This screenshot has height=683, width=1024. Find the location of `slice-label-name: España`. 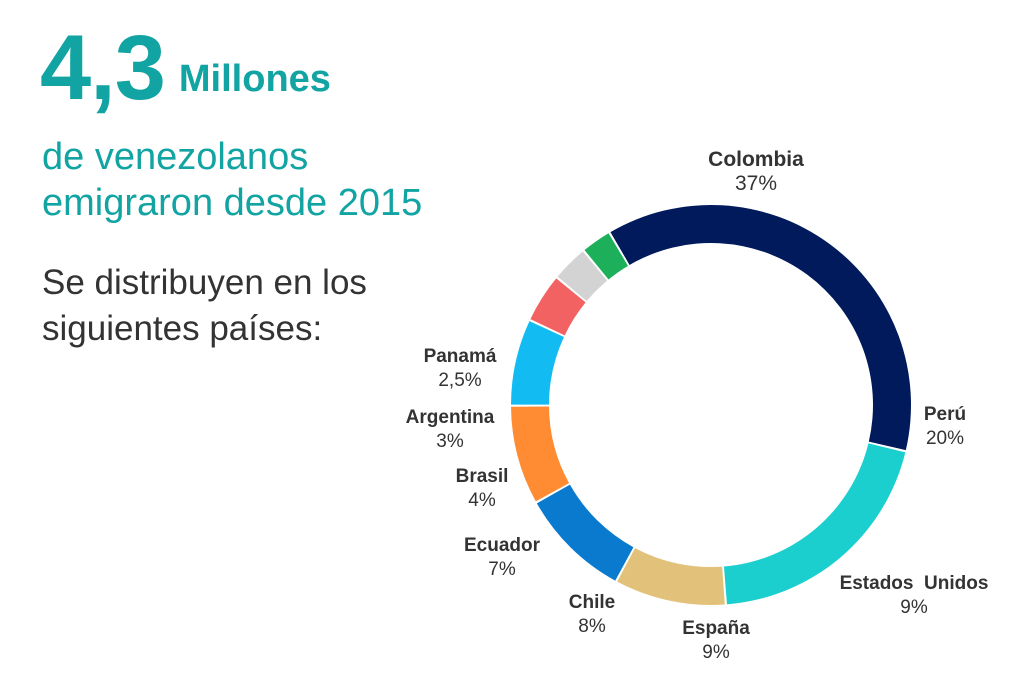

slice-label-name: España is located at coordinates (716, 628).